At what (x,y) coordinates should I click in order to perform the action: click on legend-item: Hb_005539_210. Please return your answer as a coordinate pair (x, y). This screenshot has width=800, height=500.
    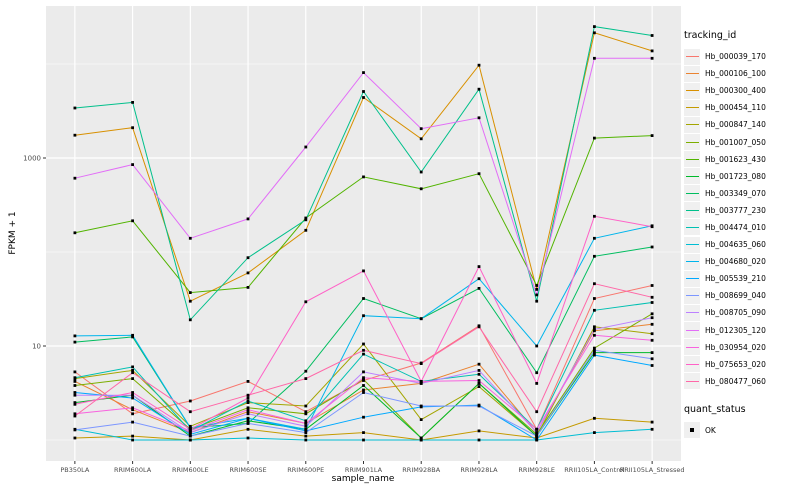
    Looking at the image, I should click on (741, 278).